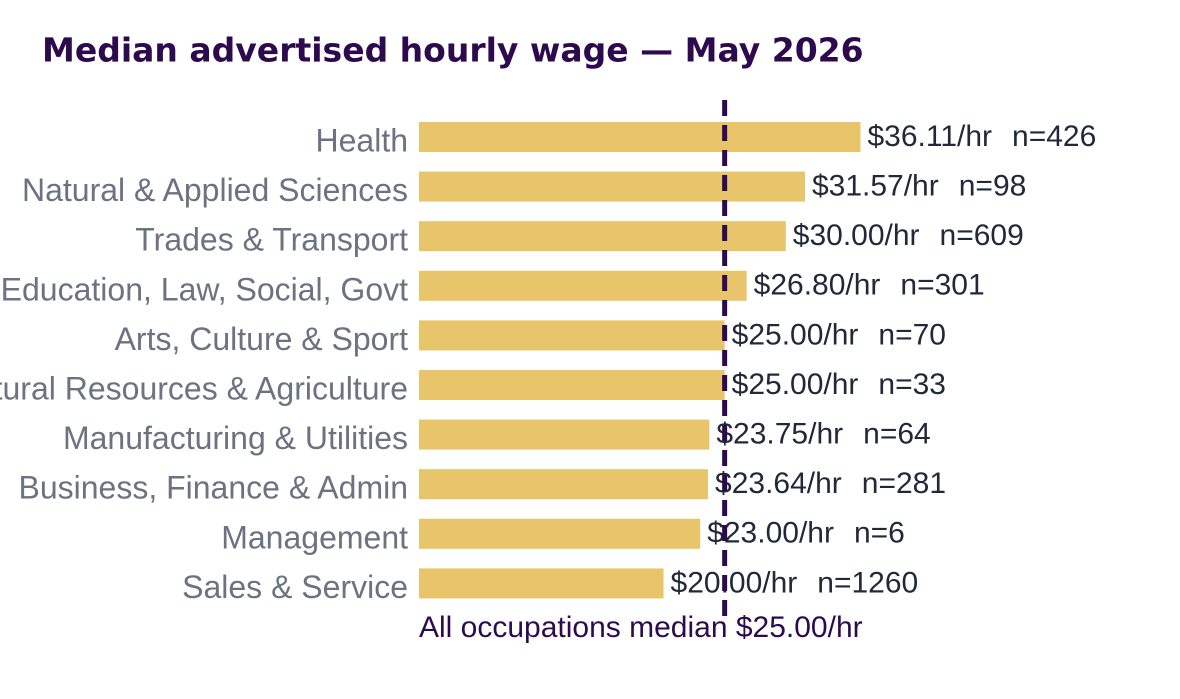  Describe the element at coordinates (879, 533) in the screenshot. I see `count-label: n=6` at that location.